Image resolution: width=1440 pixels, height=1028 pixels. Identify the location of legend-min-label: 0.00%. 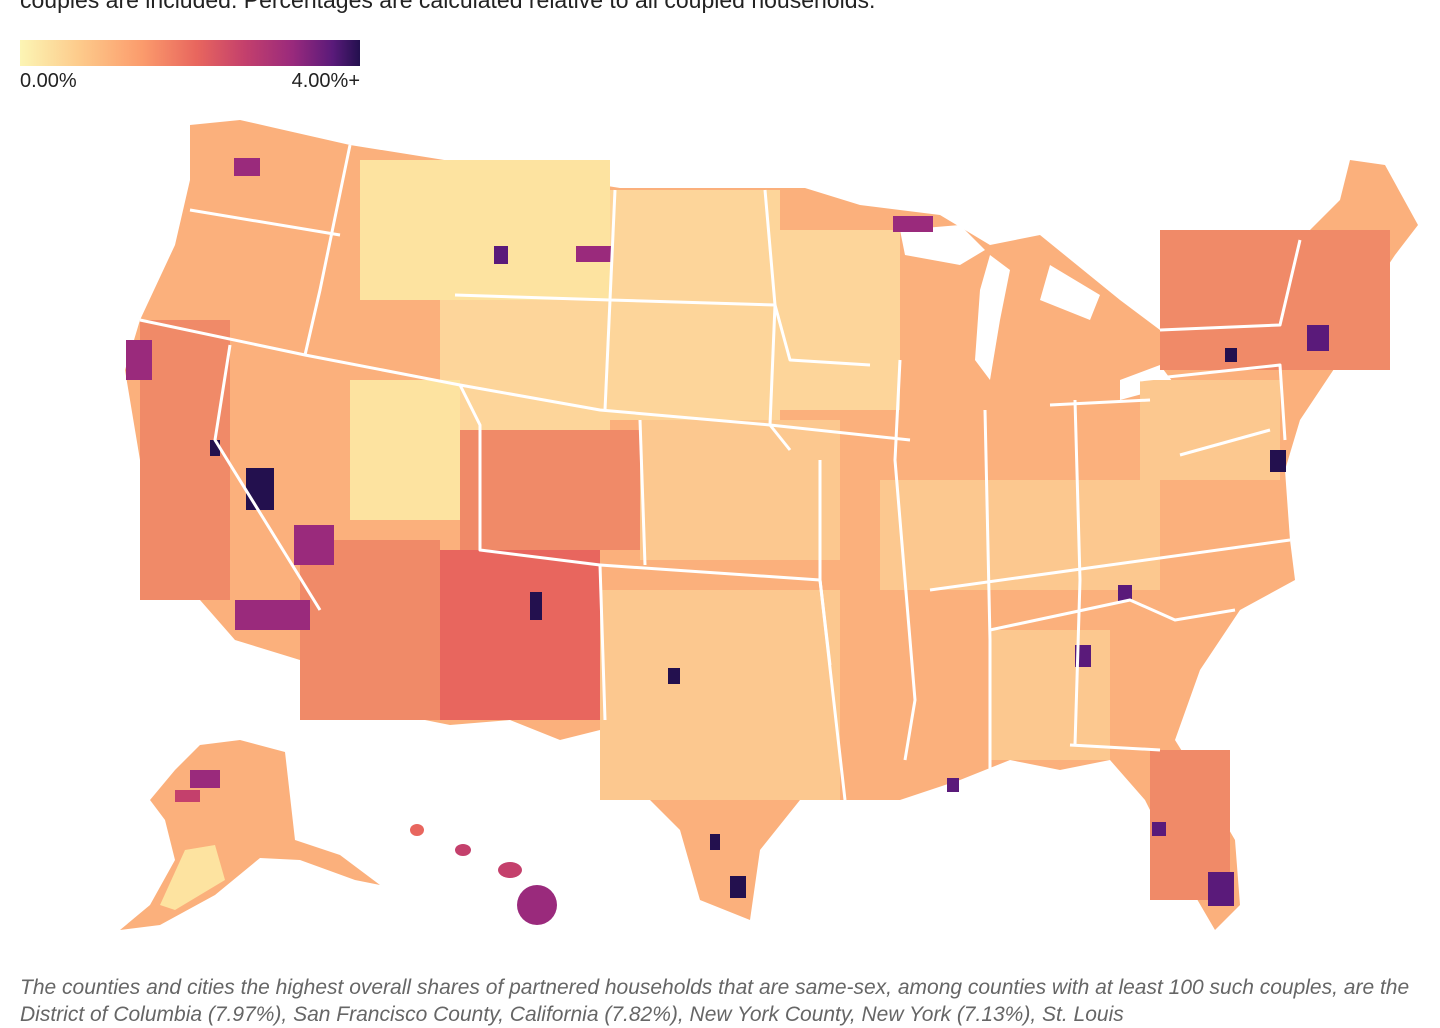
(48, 81).